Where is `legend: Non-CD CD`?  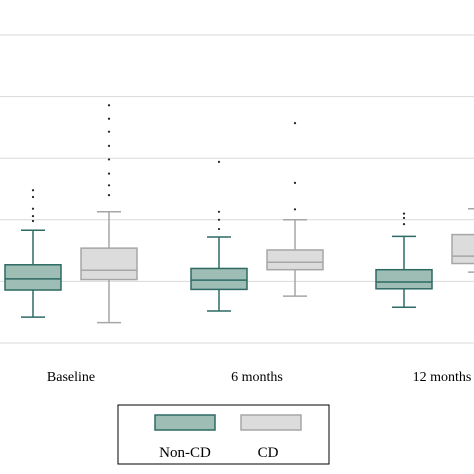 legend: Non-CD CD is located at coordinates (223, 434).